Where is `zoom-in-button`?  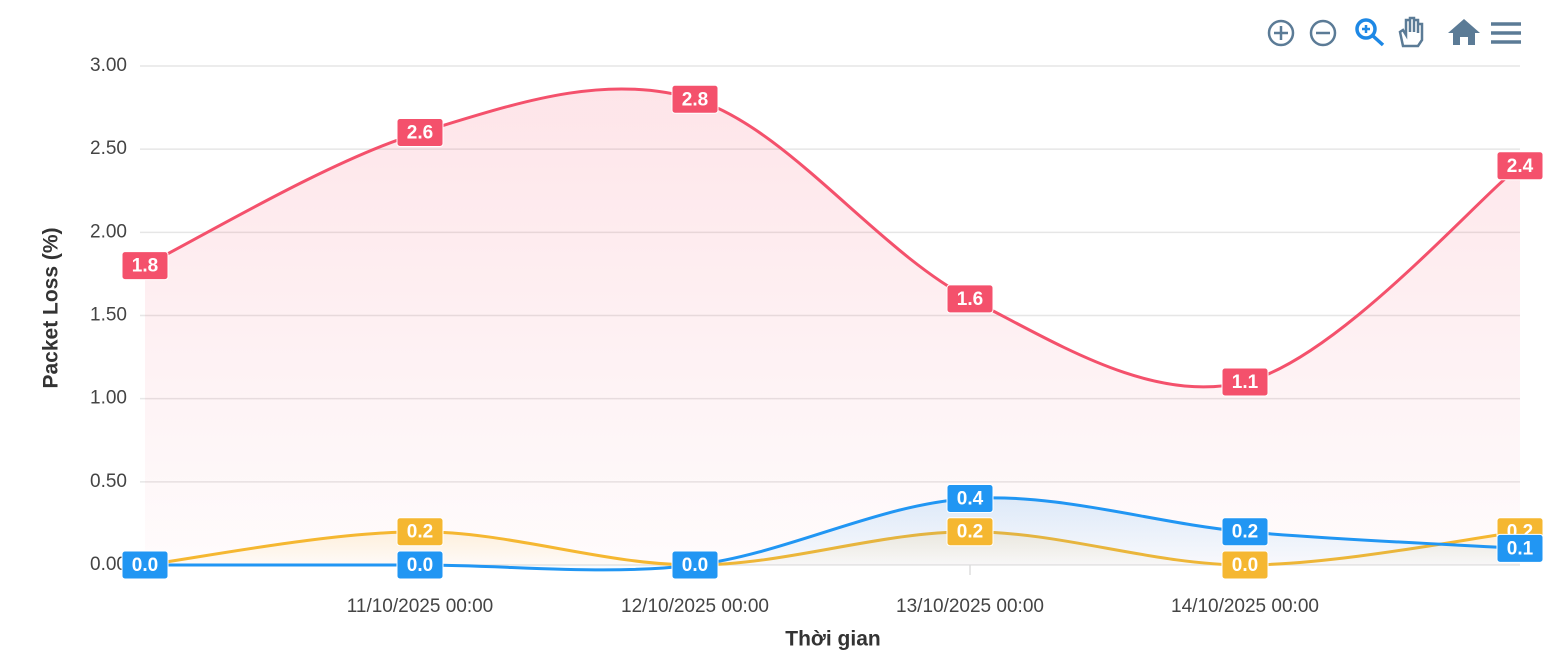
zoom-in-button is located at coordinates (1281, 33).